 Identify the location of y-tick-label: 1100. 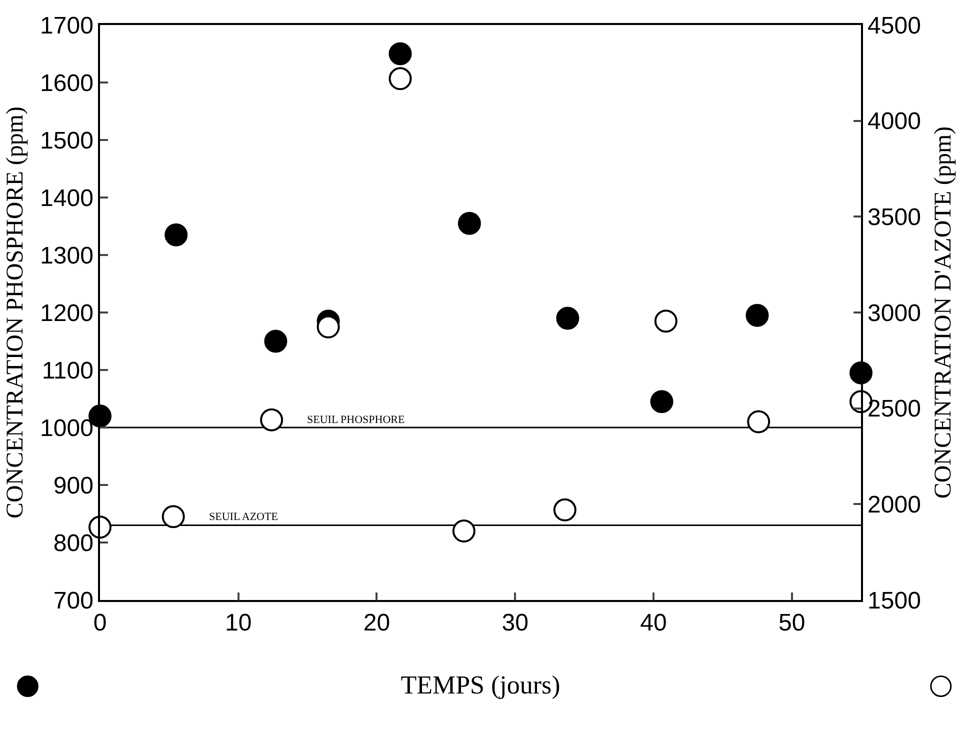
(68, 370).